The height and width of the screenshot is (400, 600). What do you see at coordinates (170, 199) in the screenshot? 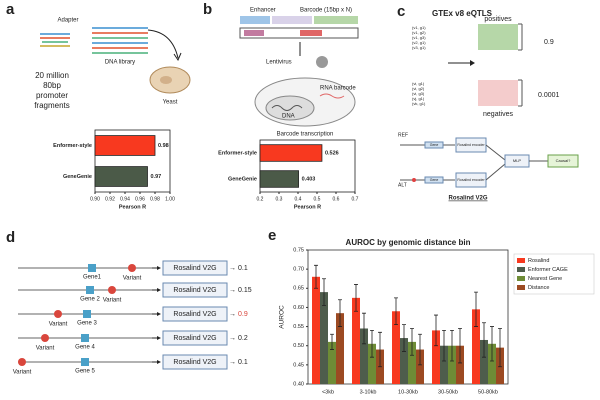
I see `x-tick-label: 1.00` at bounding box center [170, 199].